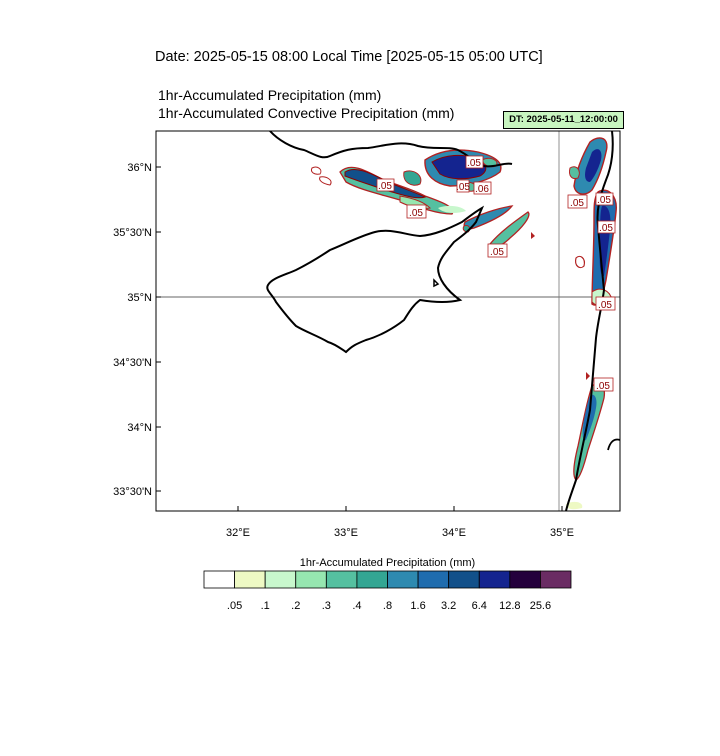 The height and width of the screenshot is (756, 720). I want to click on lon-label-32e: 32°E, so click(238, 533).